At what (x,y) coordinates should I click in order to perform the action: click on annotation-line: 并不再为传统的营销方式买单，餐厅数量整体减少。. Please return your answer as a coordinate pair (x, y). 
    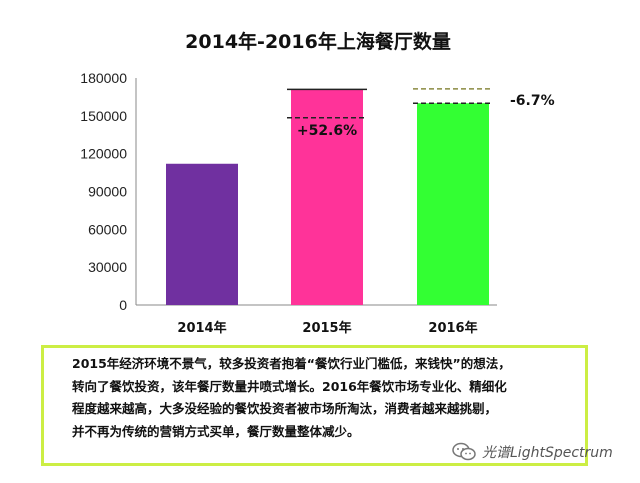
    Looking at the image, I should click on (216, 431).